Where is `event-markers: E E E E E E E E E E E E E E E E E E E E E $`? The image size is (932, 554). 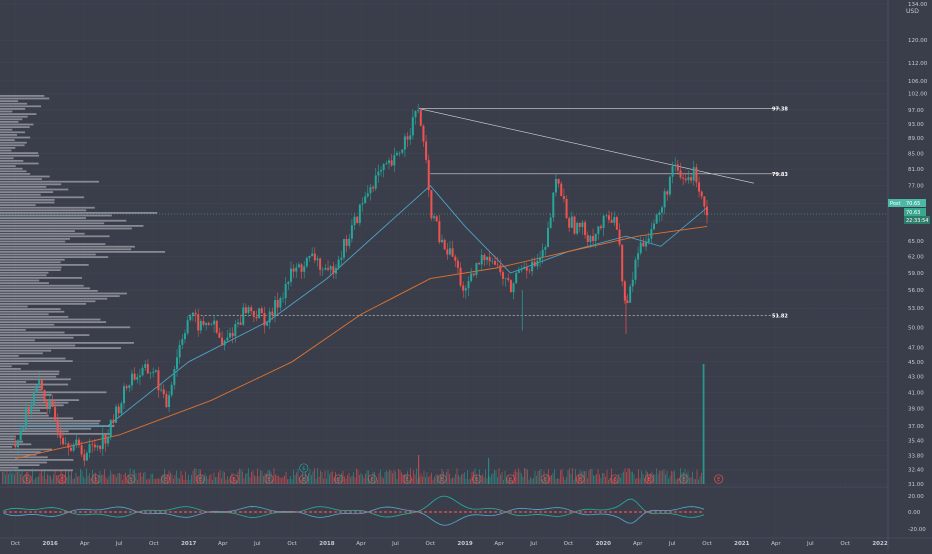
event-markers: E E E E E E E E E E E E E E E E E E E E E $ is located at coordinates (373, 473).